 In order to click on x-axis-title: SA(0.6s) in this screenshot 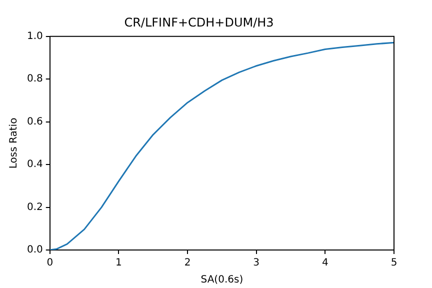, I will do `click(222, 280)`.